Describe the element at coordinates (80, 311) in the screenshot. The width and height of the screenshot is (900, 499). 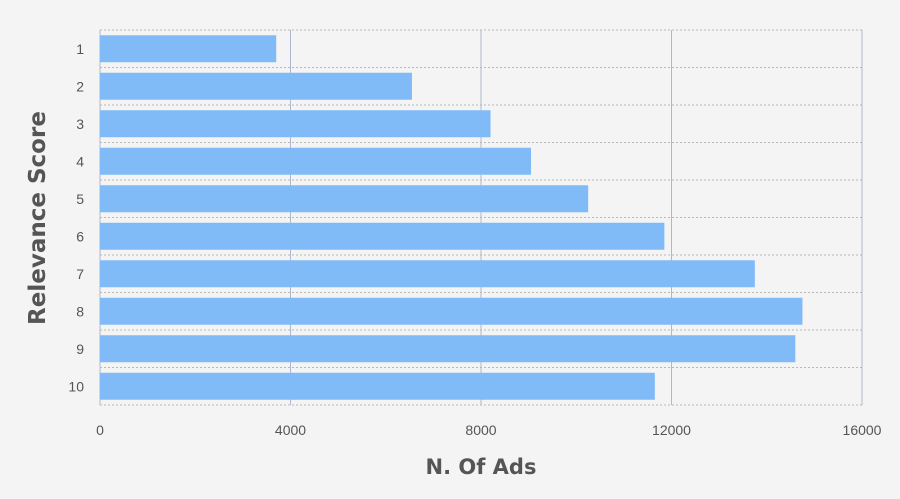
I see `y-tick-label: 8` at that location.